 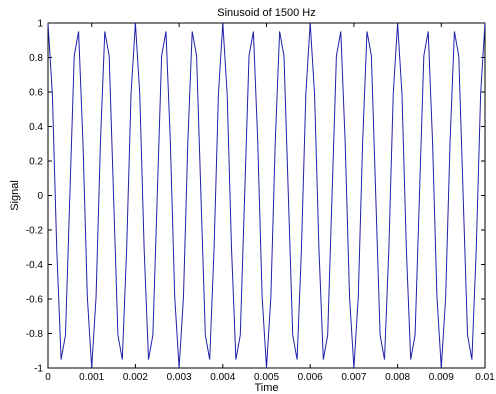 I want to click on x-tick-label: 0.004, so click(x=222, y=377).